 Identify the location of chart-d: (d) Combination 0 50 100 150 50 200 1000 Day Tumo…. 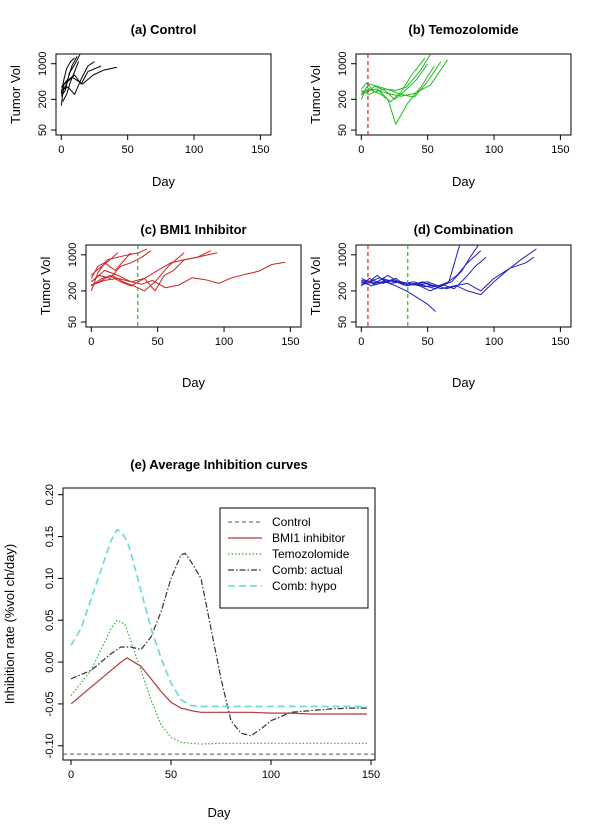
(440, 306).